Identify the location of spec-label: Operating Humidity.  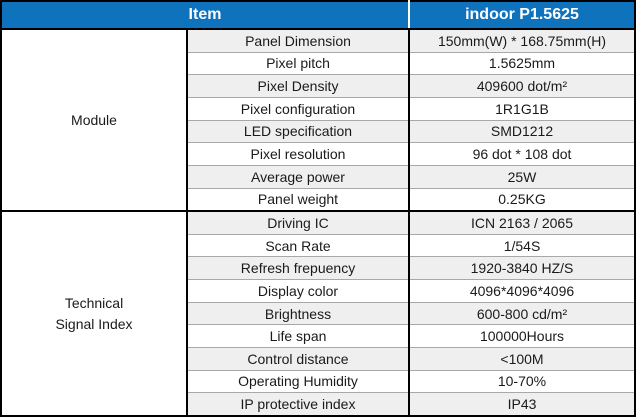
(298, 381).